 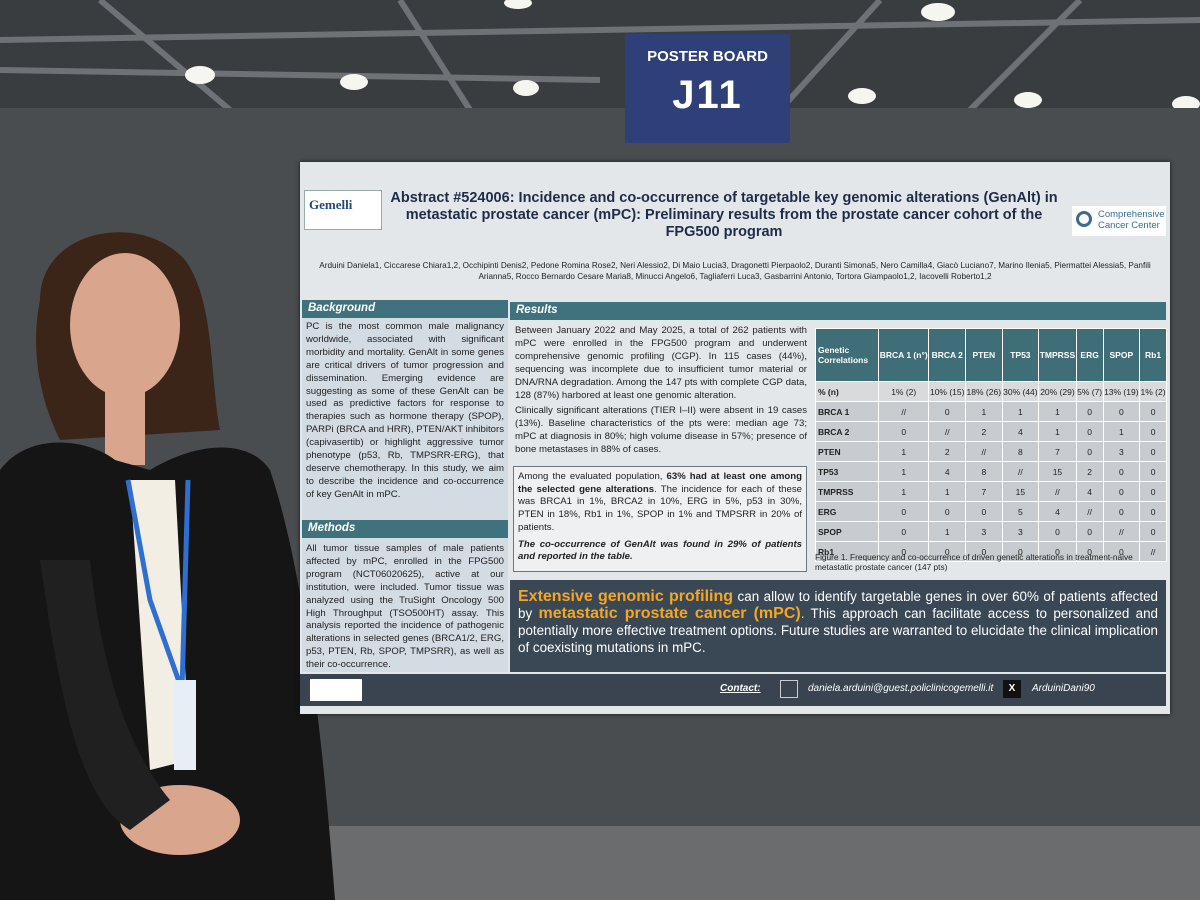 I want to click on table-cell: 10% (15), so click(x=947, y=391).